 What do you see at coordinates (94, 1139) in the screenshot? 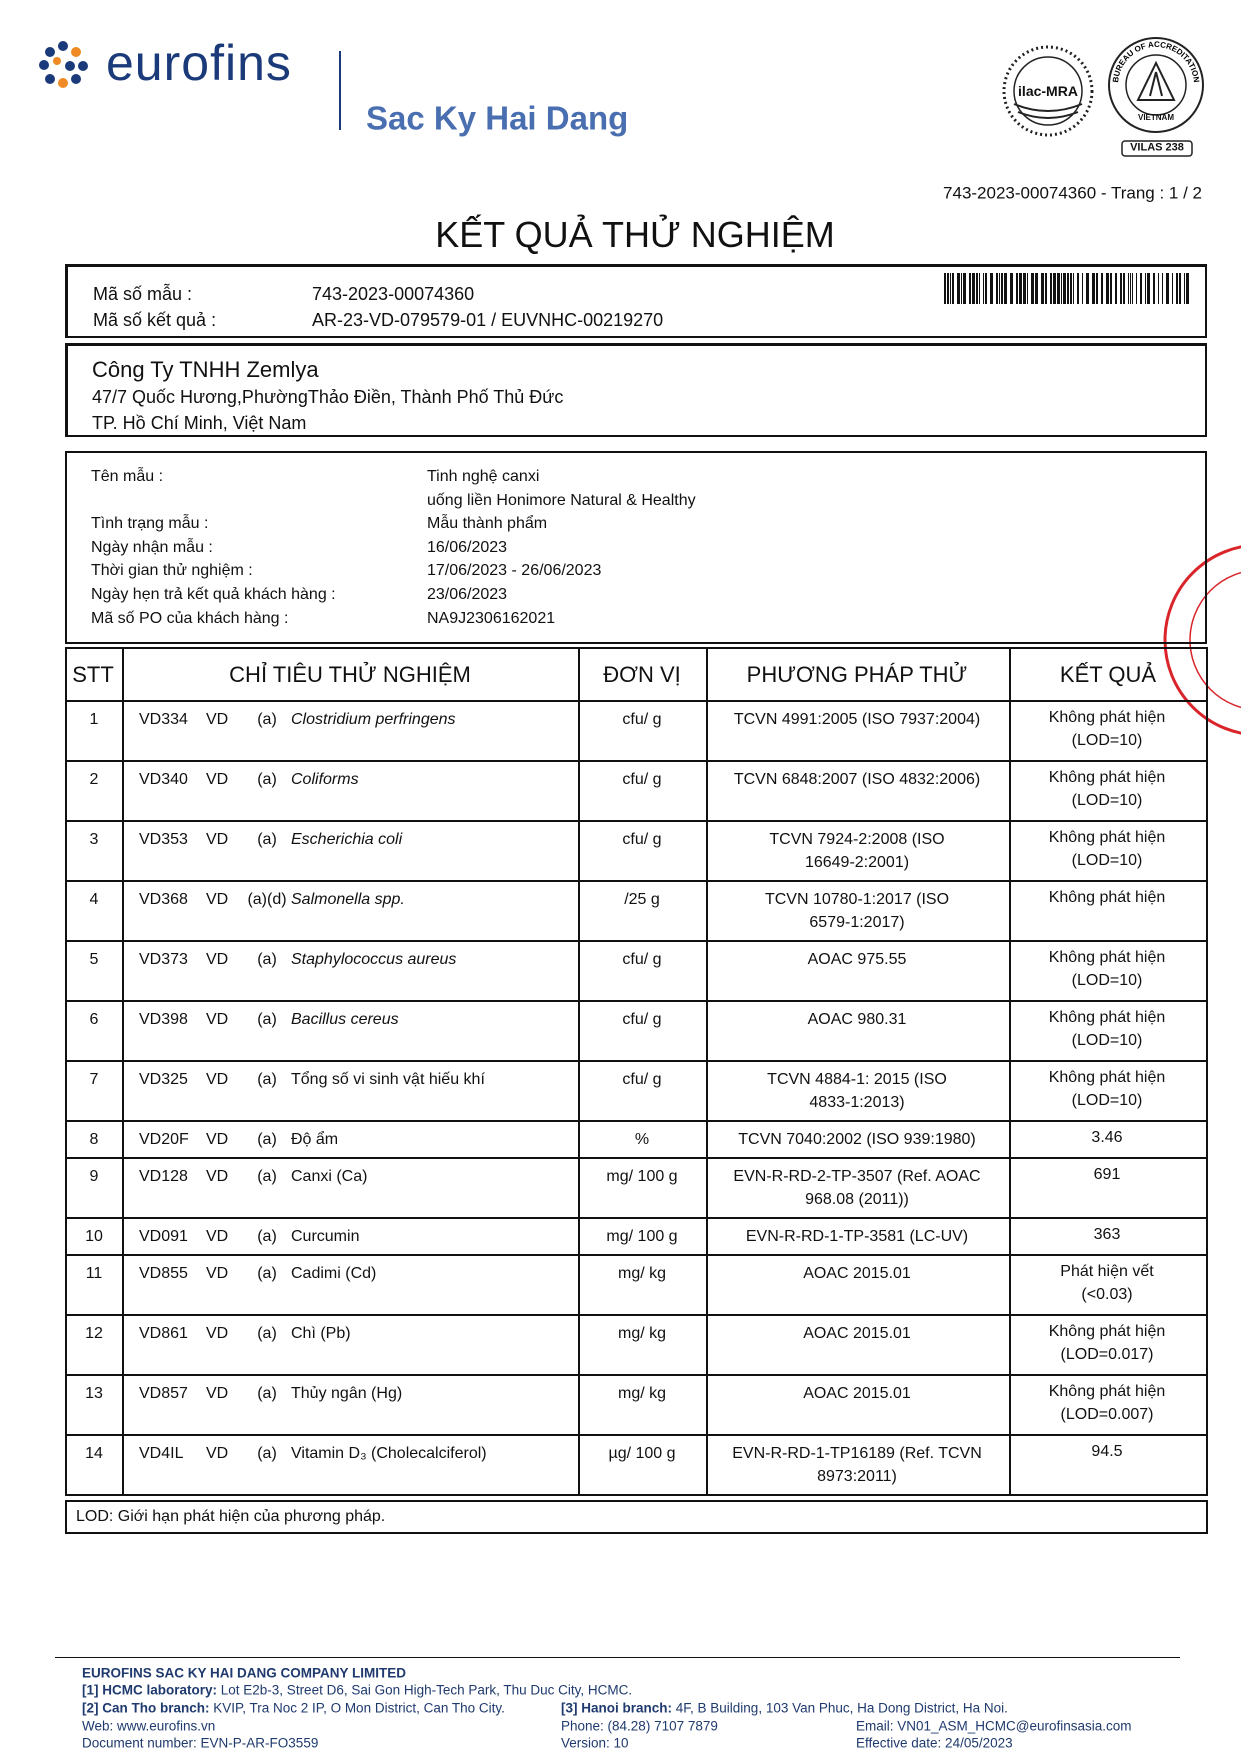
I see `row-number: 8` at bounding box center [94, 1139].